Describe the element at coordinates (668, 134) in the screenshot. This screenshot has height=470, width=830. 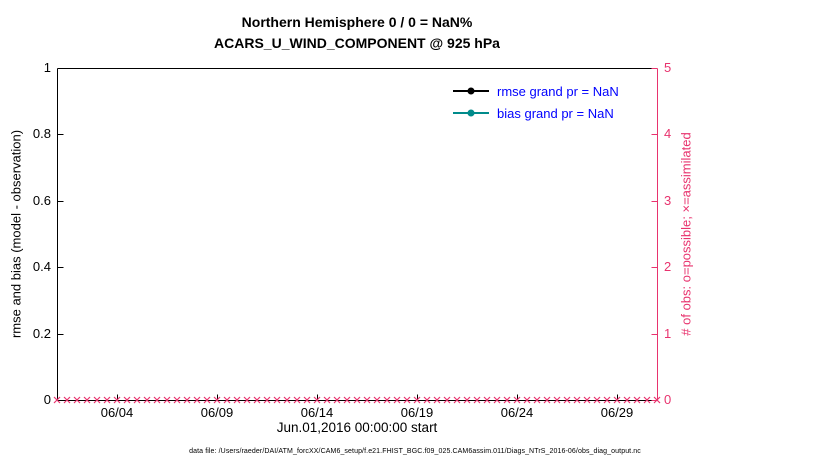
I see `y-axis-right-tick-label: 4` at that location.